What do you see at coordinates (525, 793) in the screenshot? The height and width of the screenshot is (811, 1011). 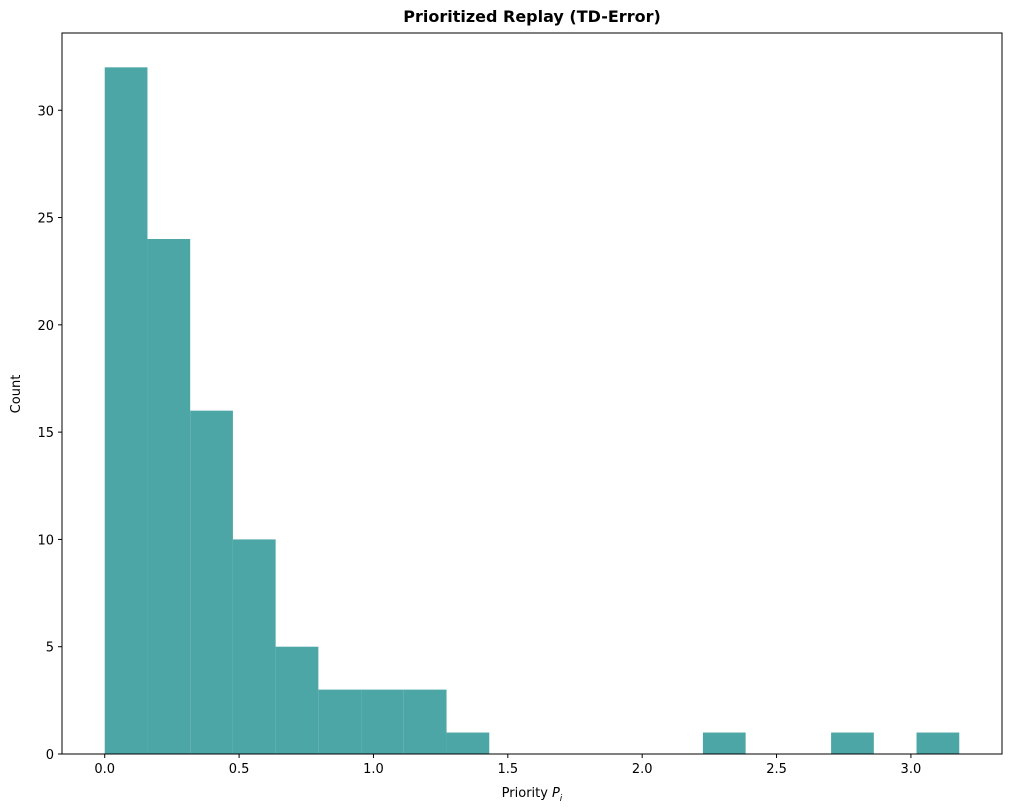 I see `x-label-text: Priority` at bounding box center [525, 793].